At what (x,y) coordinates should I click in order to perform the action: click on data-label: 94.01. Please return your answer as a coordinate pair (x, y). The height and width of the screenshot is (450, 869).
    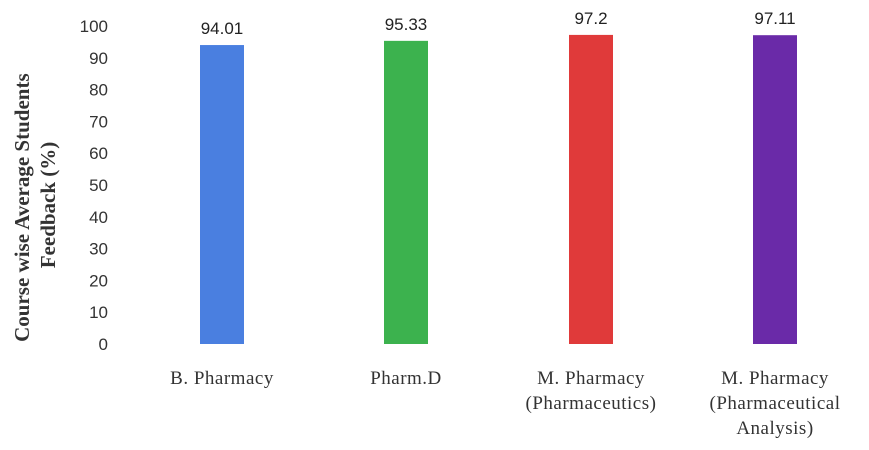
    Looking at the image, I should click on (222, 28).